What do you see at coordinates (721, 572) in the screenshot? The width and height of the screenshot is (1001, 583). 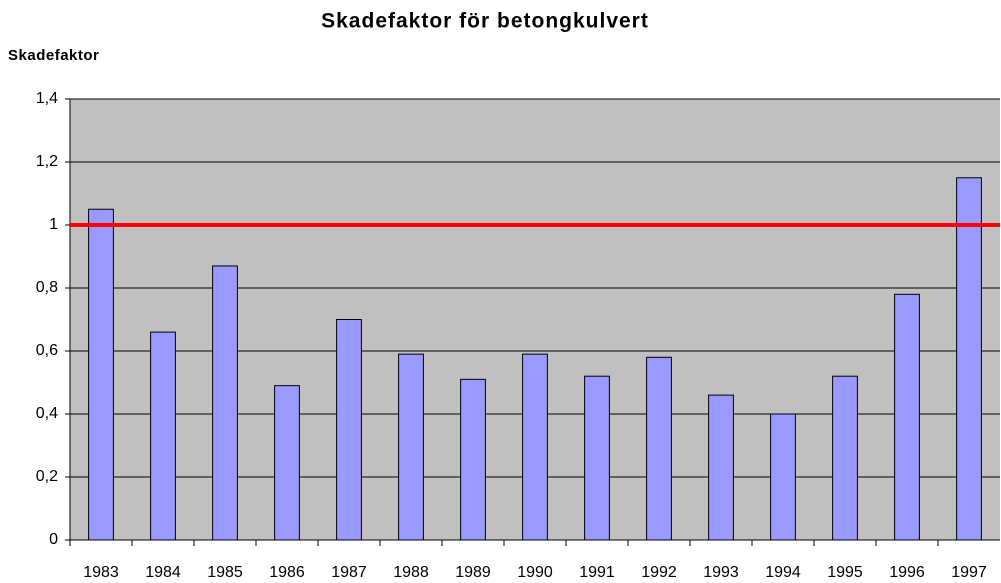 I see `x-tick-label: 1993` at bounding box center [721, 572].